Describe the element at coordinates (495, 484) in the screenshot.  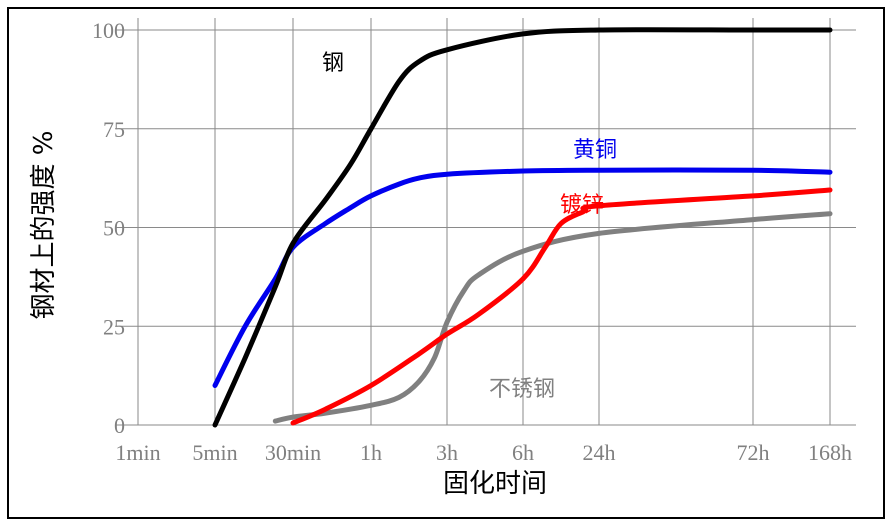
I see `x-axis-title: 固化时间` at that location.